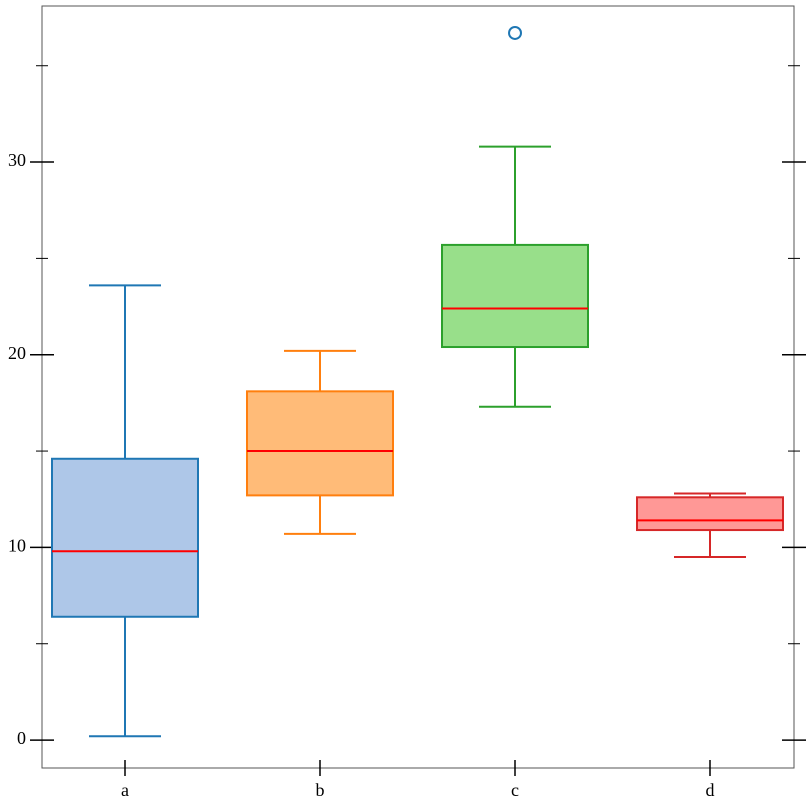 The image size is (812, 812). Describe the element at coordinates (17, 353) in the screenshot. I see `y-tick-label: 20` at that location.